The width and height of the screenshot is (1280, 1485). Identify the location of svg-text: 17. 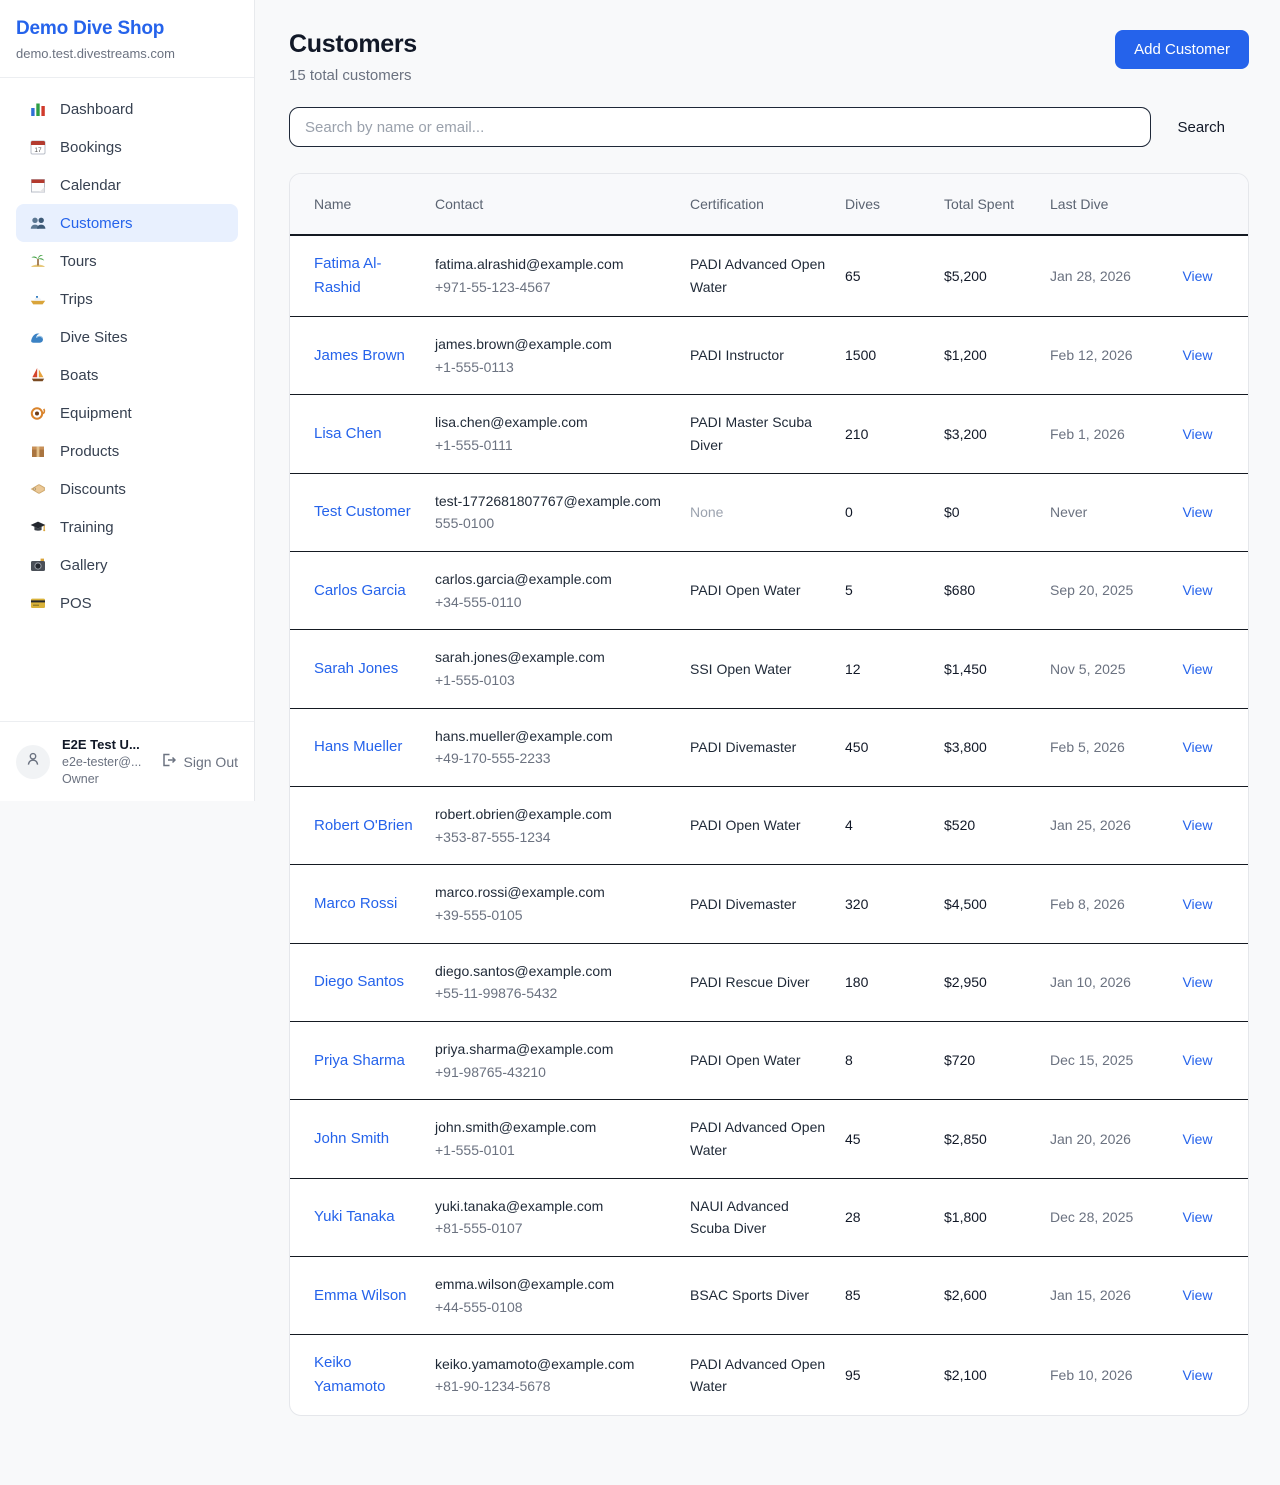
(38, 150).